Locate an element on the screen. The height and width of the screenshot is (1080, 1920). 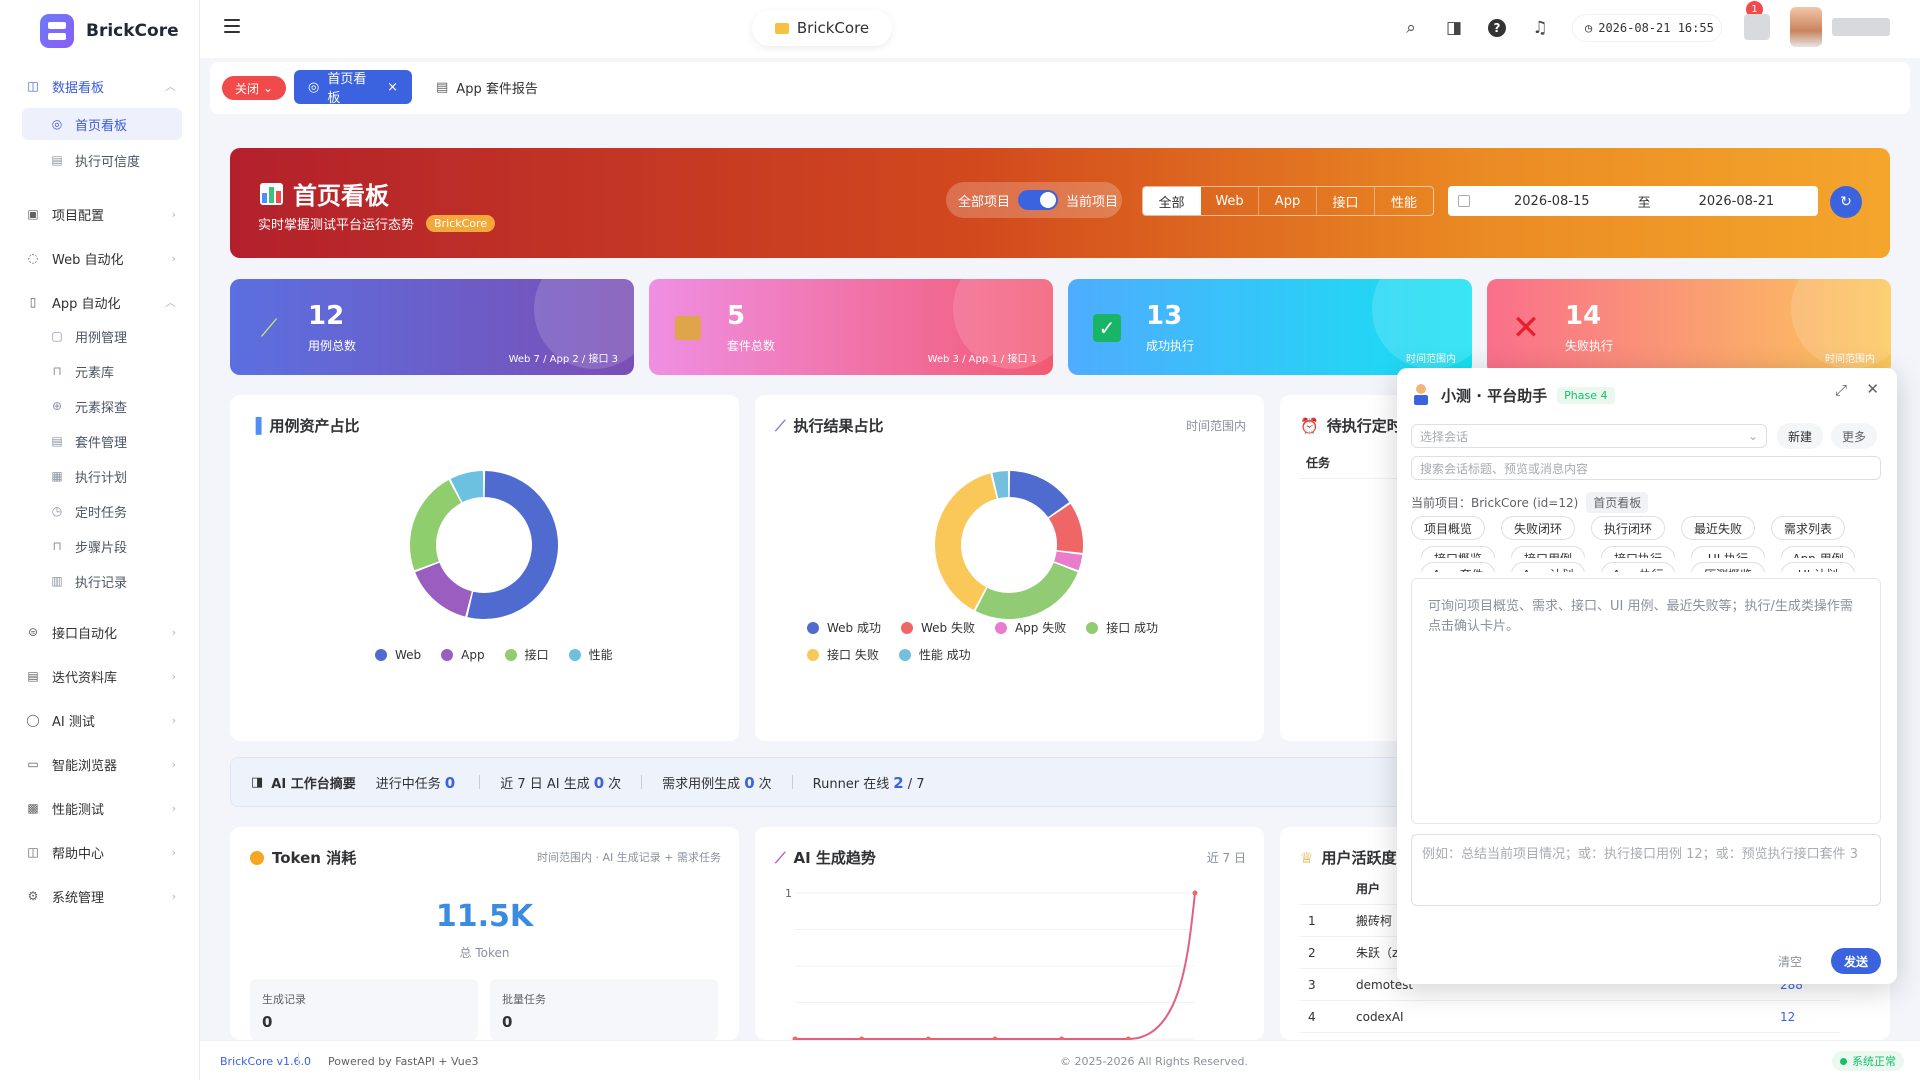
sidebar-group-api: ⊜ 接口自动化 › is located at coordinates (101, 633).